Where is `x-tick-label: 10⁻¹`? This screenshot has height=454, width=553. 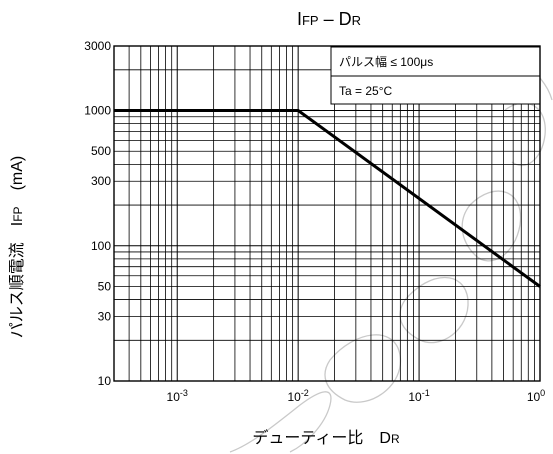
x-tick-label: 10⁻¹ is located at coordinates (418, 396).